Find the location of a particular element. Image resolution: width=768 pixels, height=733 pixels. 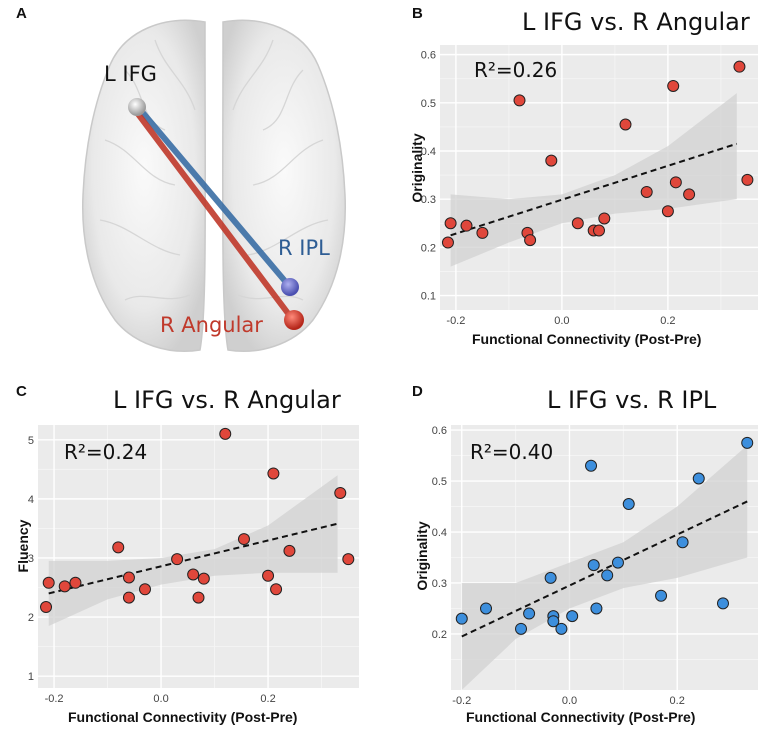

chart-c-y-tick-label: 3 is located at coordinates (31, 559).